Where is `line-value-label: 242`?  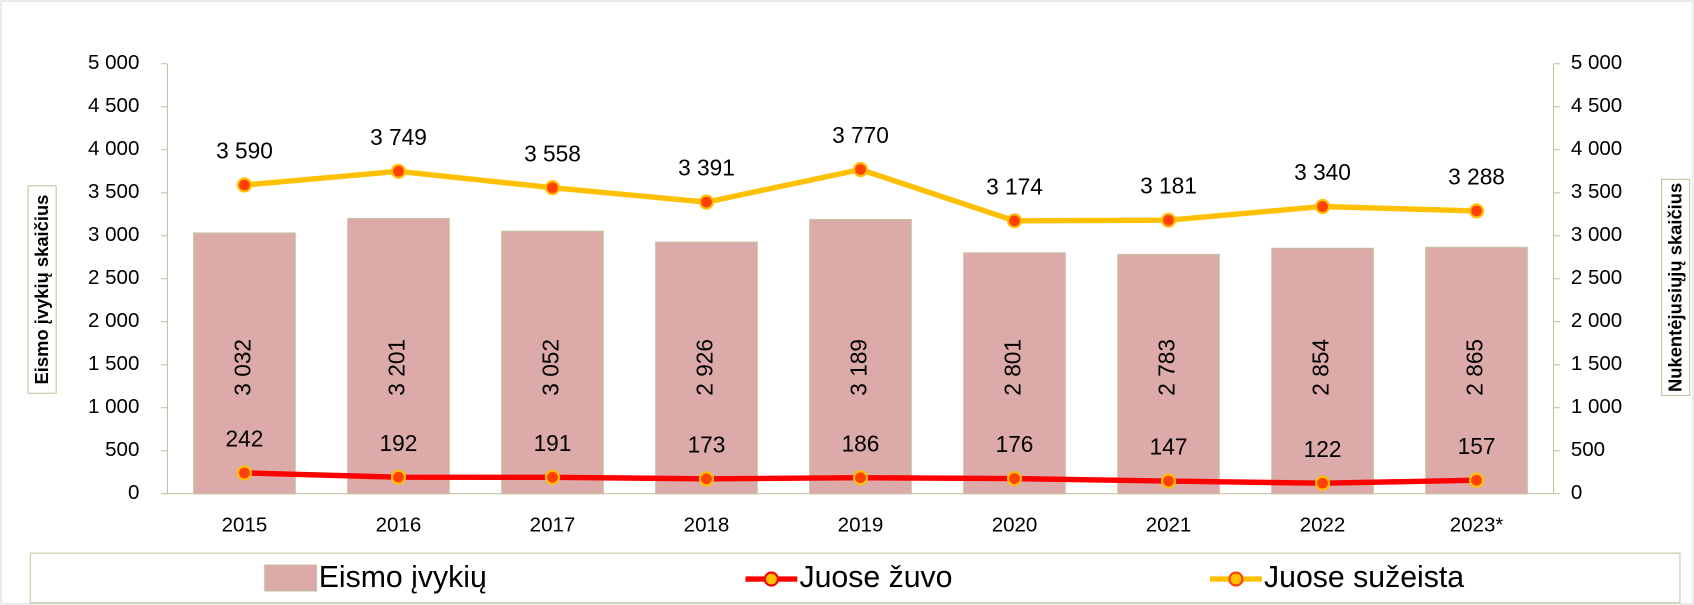 line-value-label: 242 is located at coordinates (245, 438).